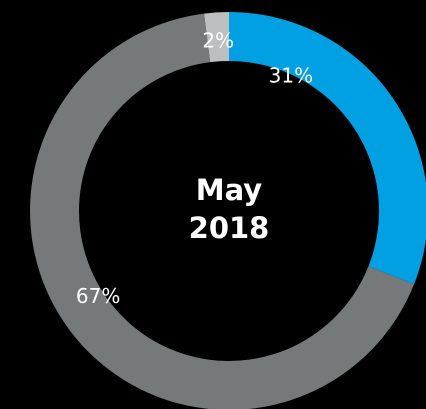 The width and height of the screenshot is (426, 409). What do you see at coordinates (229, 190) in the screenshot?
I see `center-label-line-1: May` at bounding box center [229, 190].